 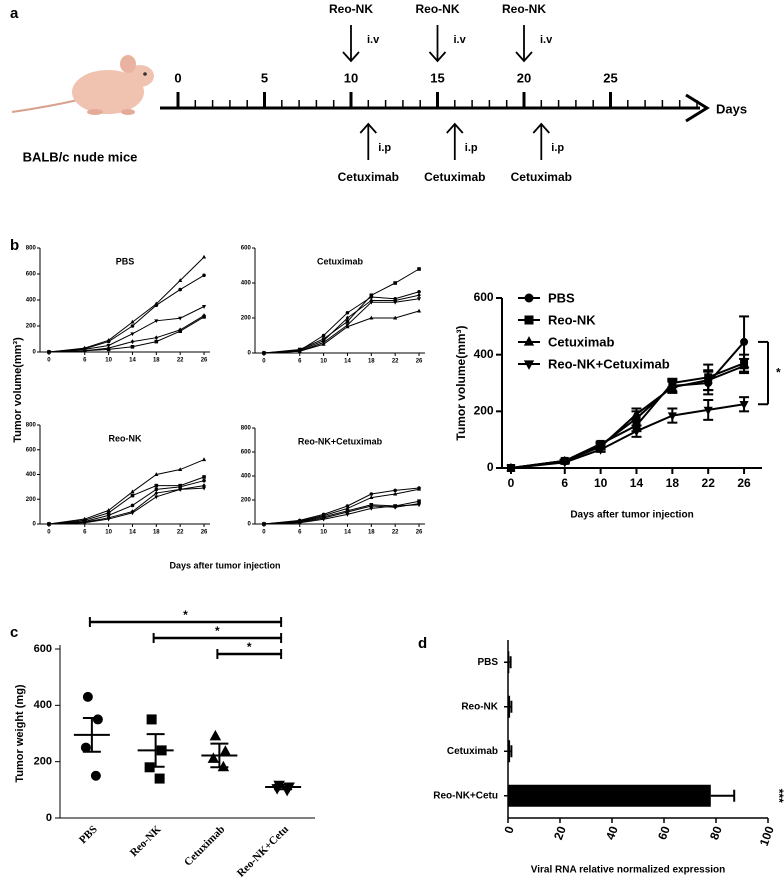 I want to click on bar, so click(x=509, y=662).